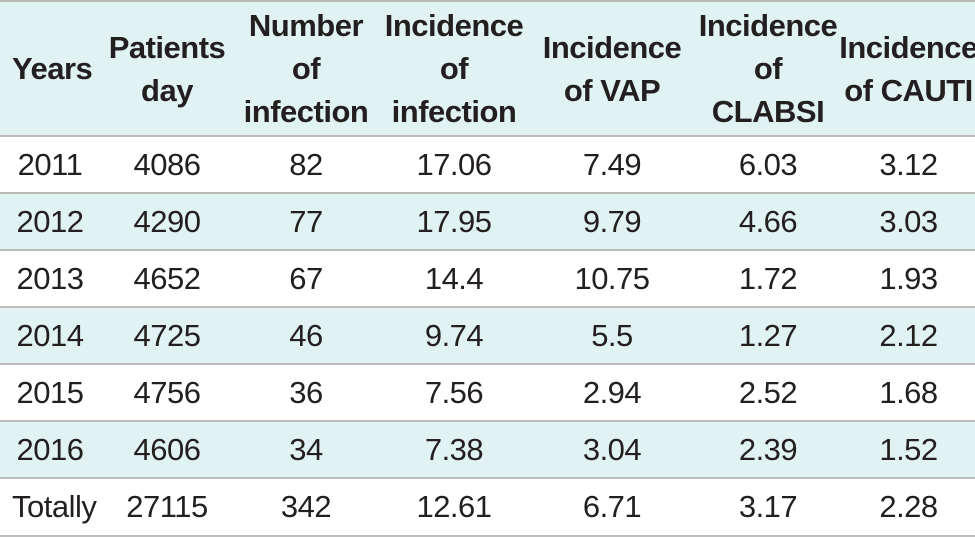 Image resolution: width=975 pixels, height=538 pixels. I want to click on cell-incidence-of-vap: 10.75, so click(612, 278).